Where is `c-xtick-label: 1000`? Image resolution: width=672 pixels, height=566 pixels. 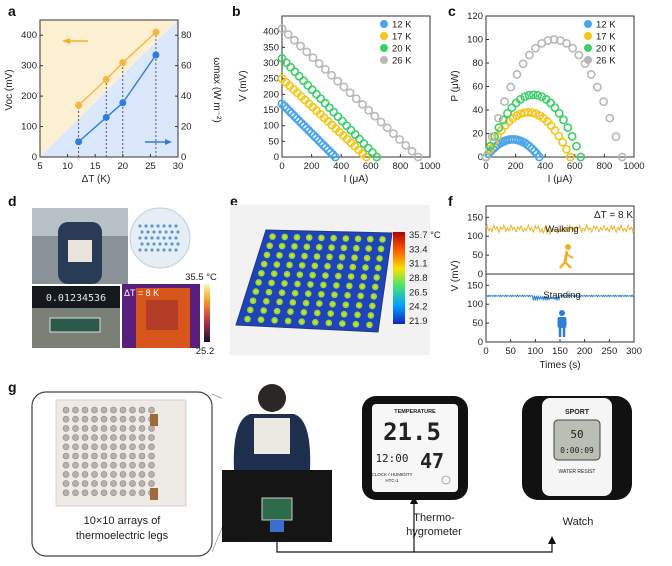
c-xtick-label: 1000 is located at coordinates (633, 166).